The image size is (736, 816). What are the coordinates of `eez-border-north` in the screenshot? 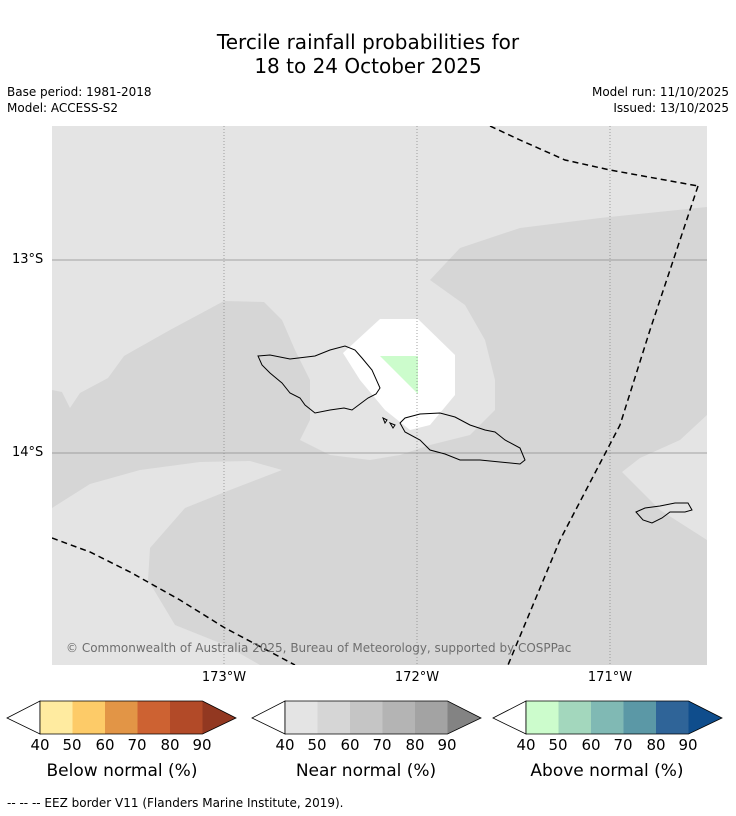 It's located at (594, 156).